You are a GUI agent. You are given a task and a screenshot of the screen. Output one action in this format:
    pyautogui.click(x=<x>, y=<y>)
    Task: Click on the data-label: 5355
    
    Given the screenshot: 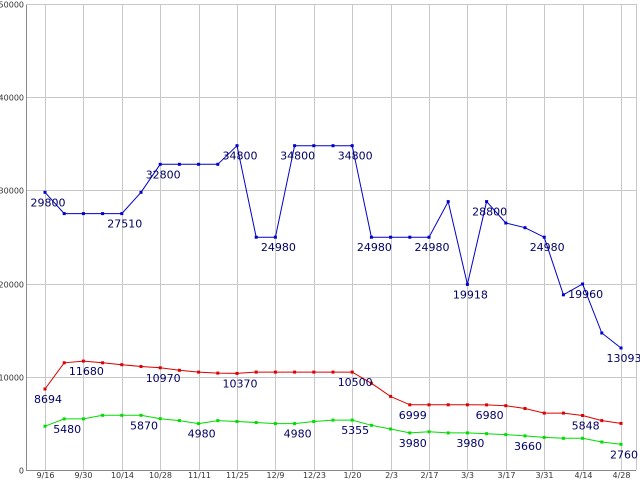 What is the action you would take?
    pyautogui.click(x=355, y=430)
    